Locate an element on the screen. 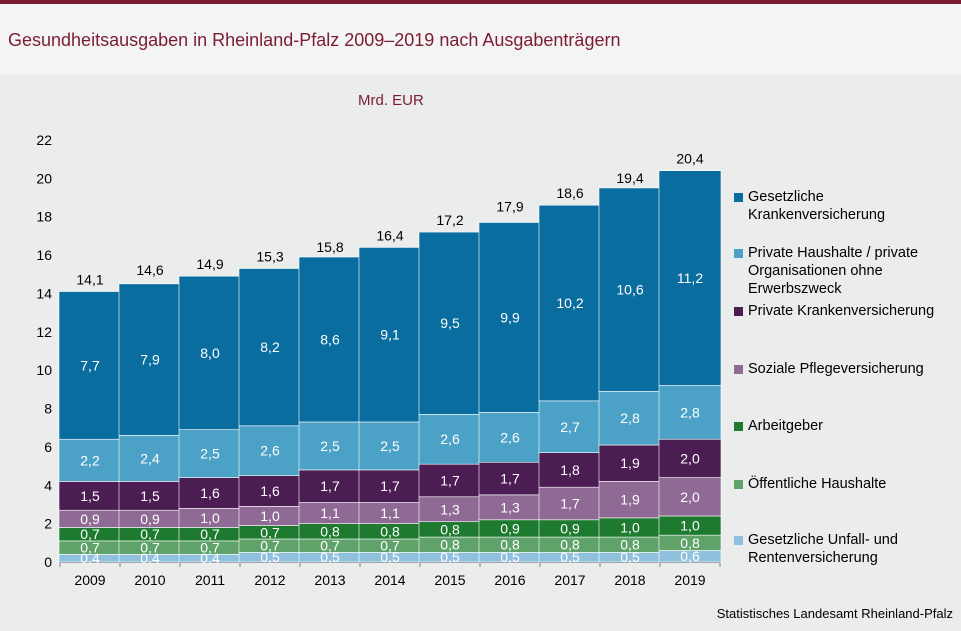 The width and height of the screenshot is (961, 631). legend-label-line: Gesetzliche Unfall- und is located at coordinates (823, 540).